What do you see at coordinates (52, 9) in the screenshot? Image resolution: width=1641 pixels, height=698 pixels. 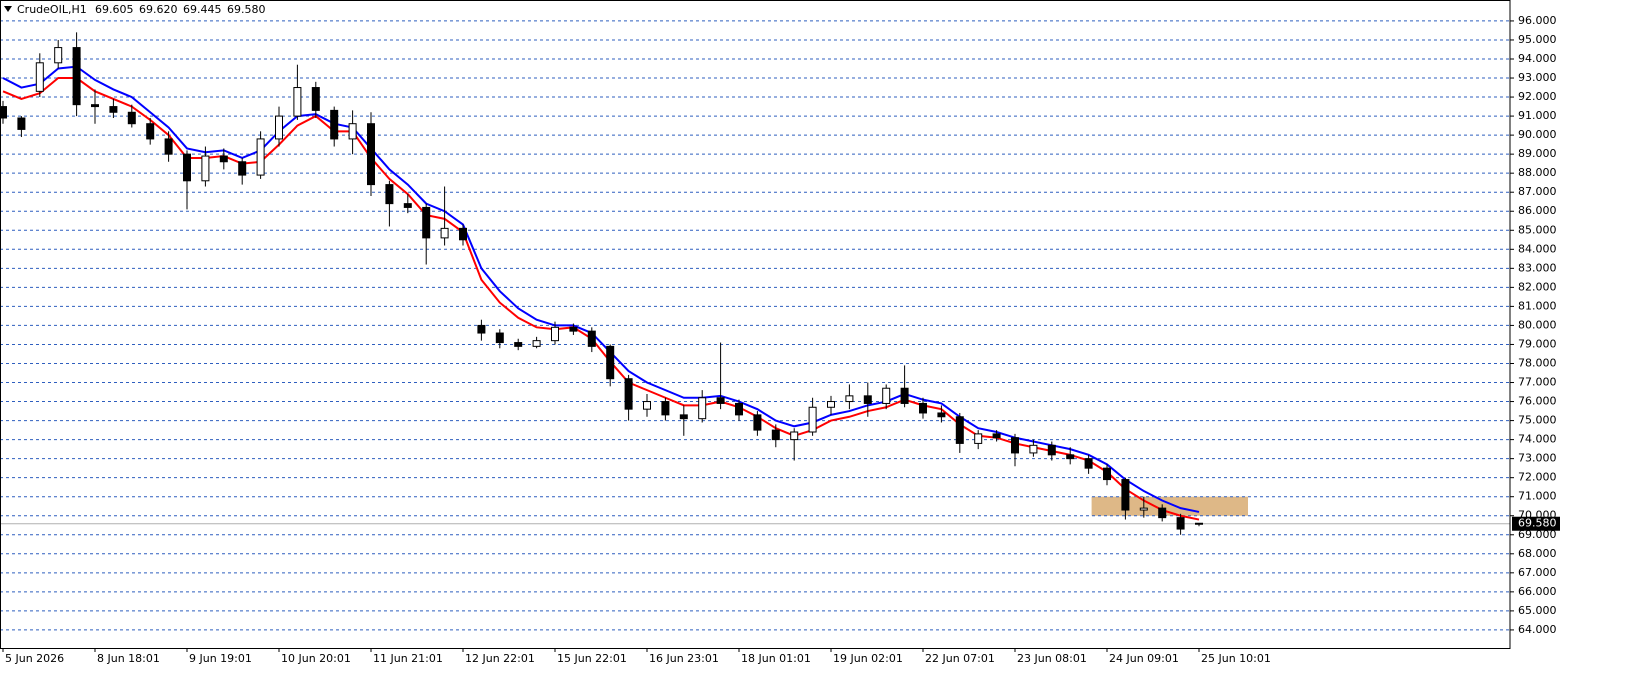 I see `chart-title: CrudeOIL,H1` at bounding box center [52, 9].